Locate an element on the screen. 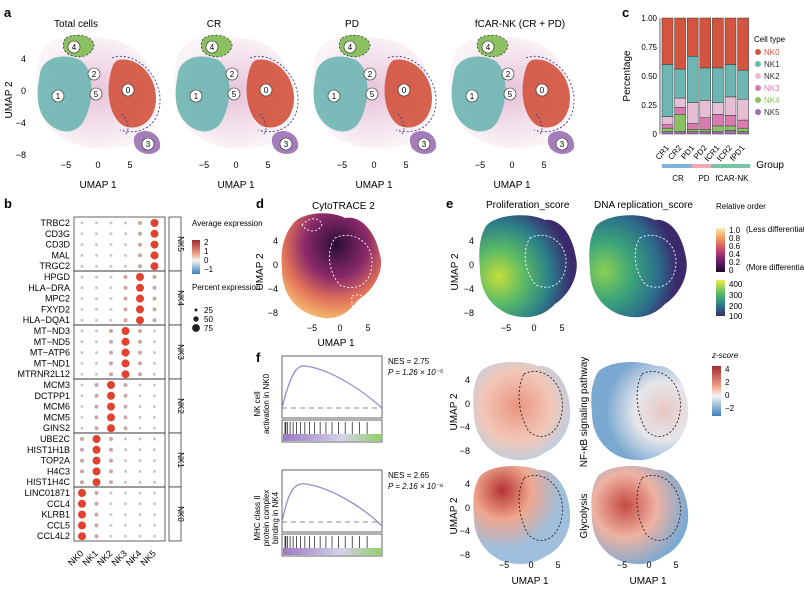 Image resolution: width=804 pixels, height=592 pixels. legend-title: Cell type is located at coordinates (770, 39).